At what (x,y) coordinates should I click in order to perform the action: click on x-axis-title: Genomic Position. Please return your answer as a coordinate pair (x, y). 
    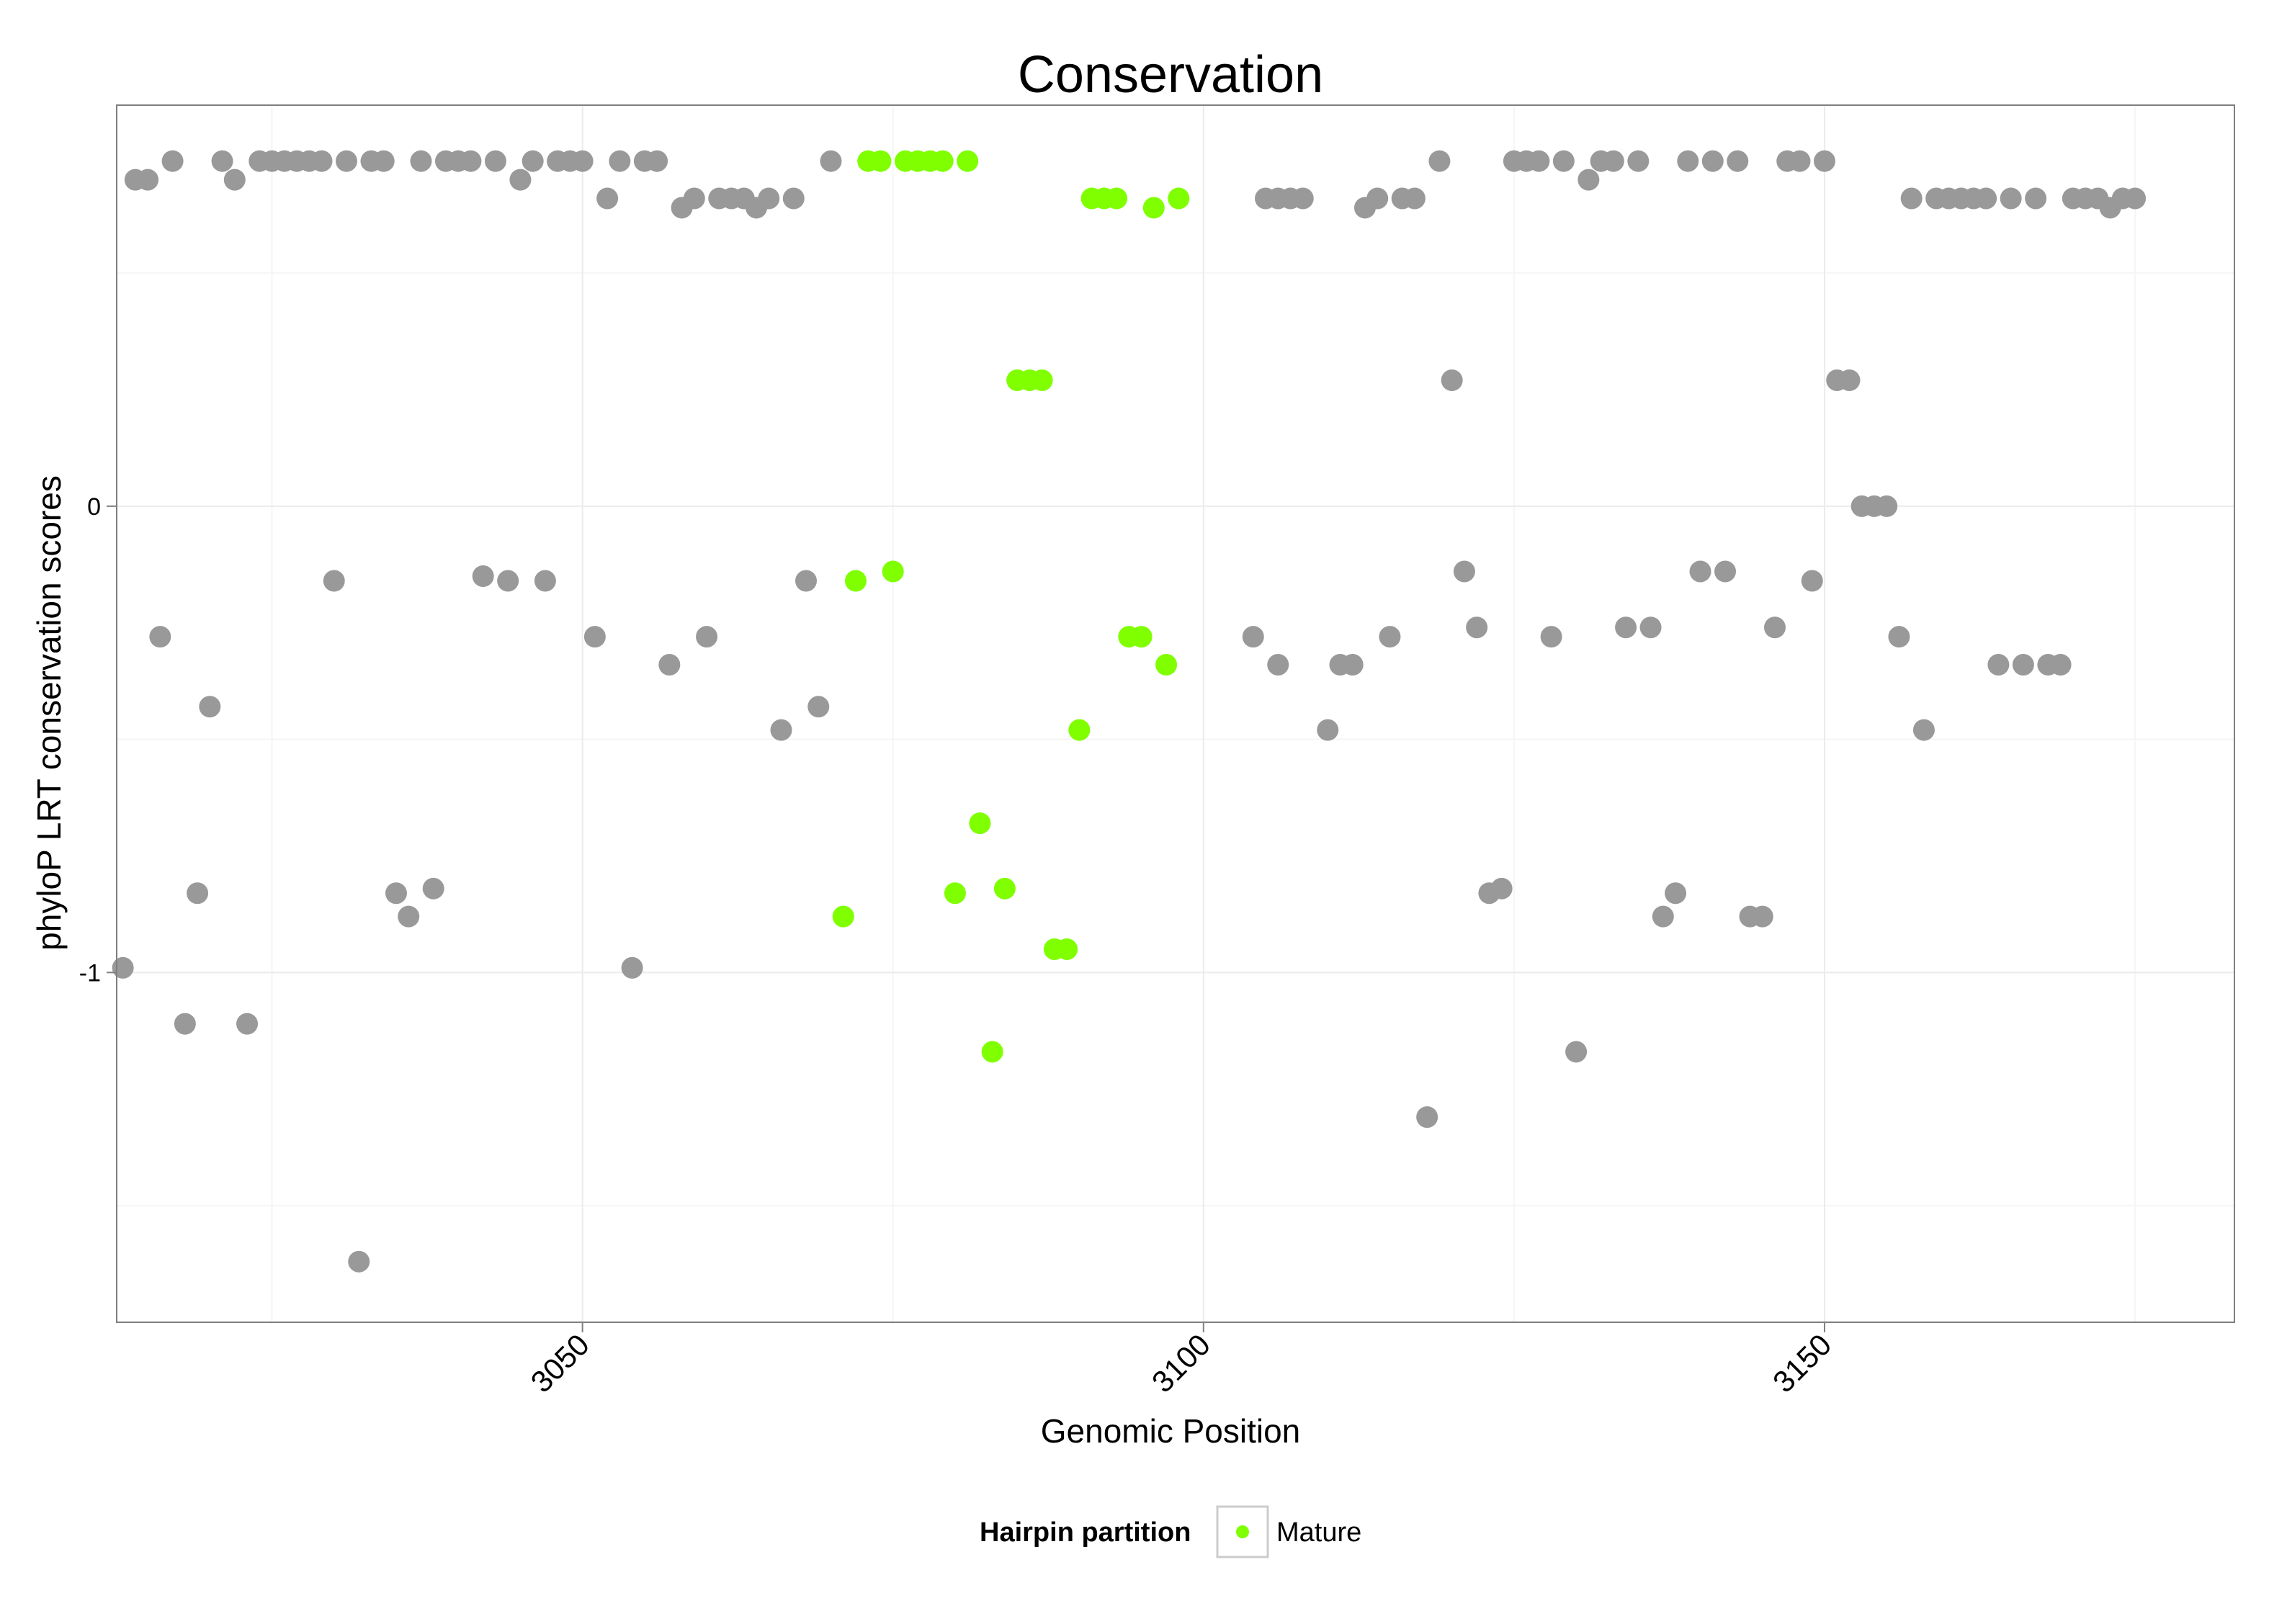
    Looking at the image, I should click on (1171, 1431).